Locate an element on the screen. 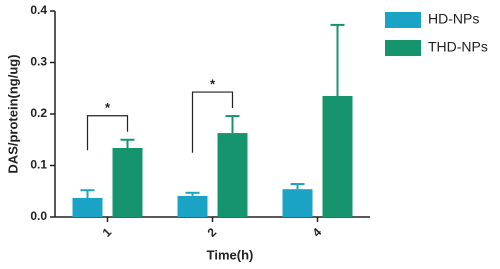  x-tick-label: 4 is located at coordinates (317, 232).